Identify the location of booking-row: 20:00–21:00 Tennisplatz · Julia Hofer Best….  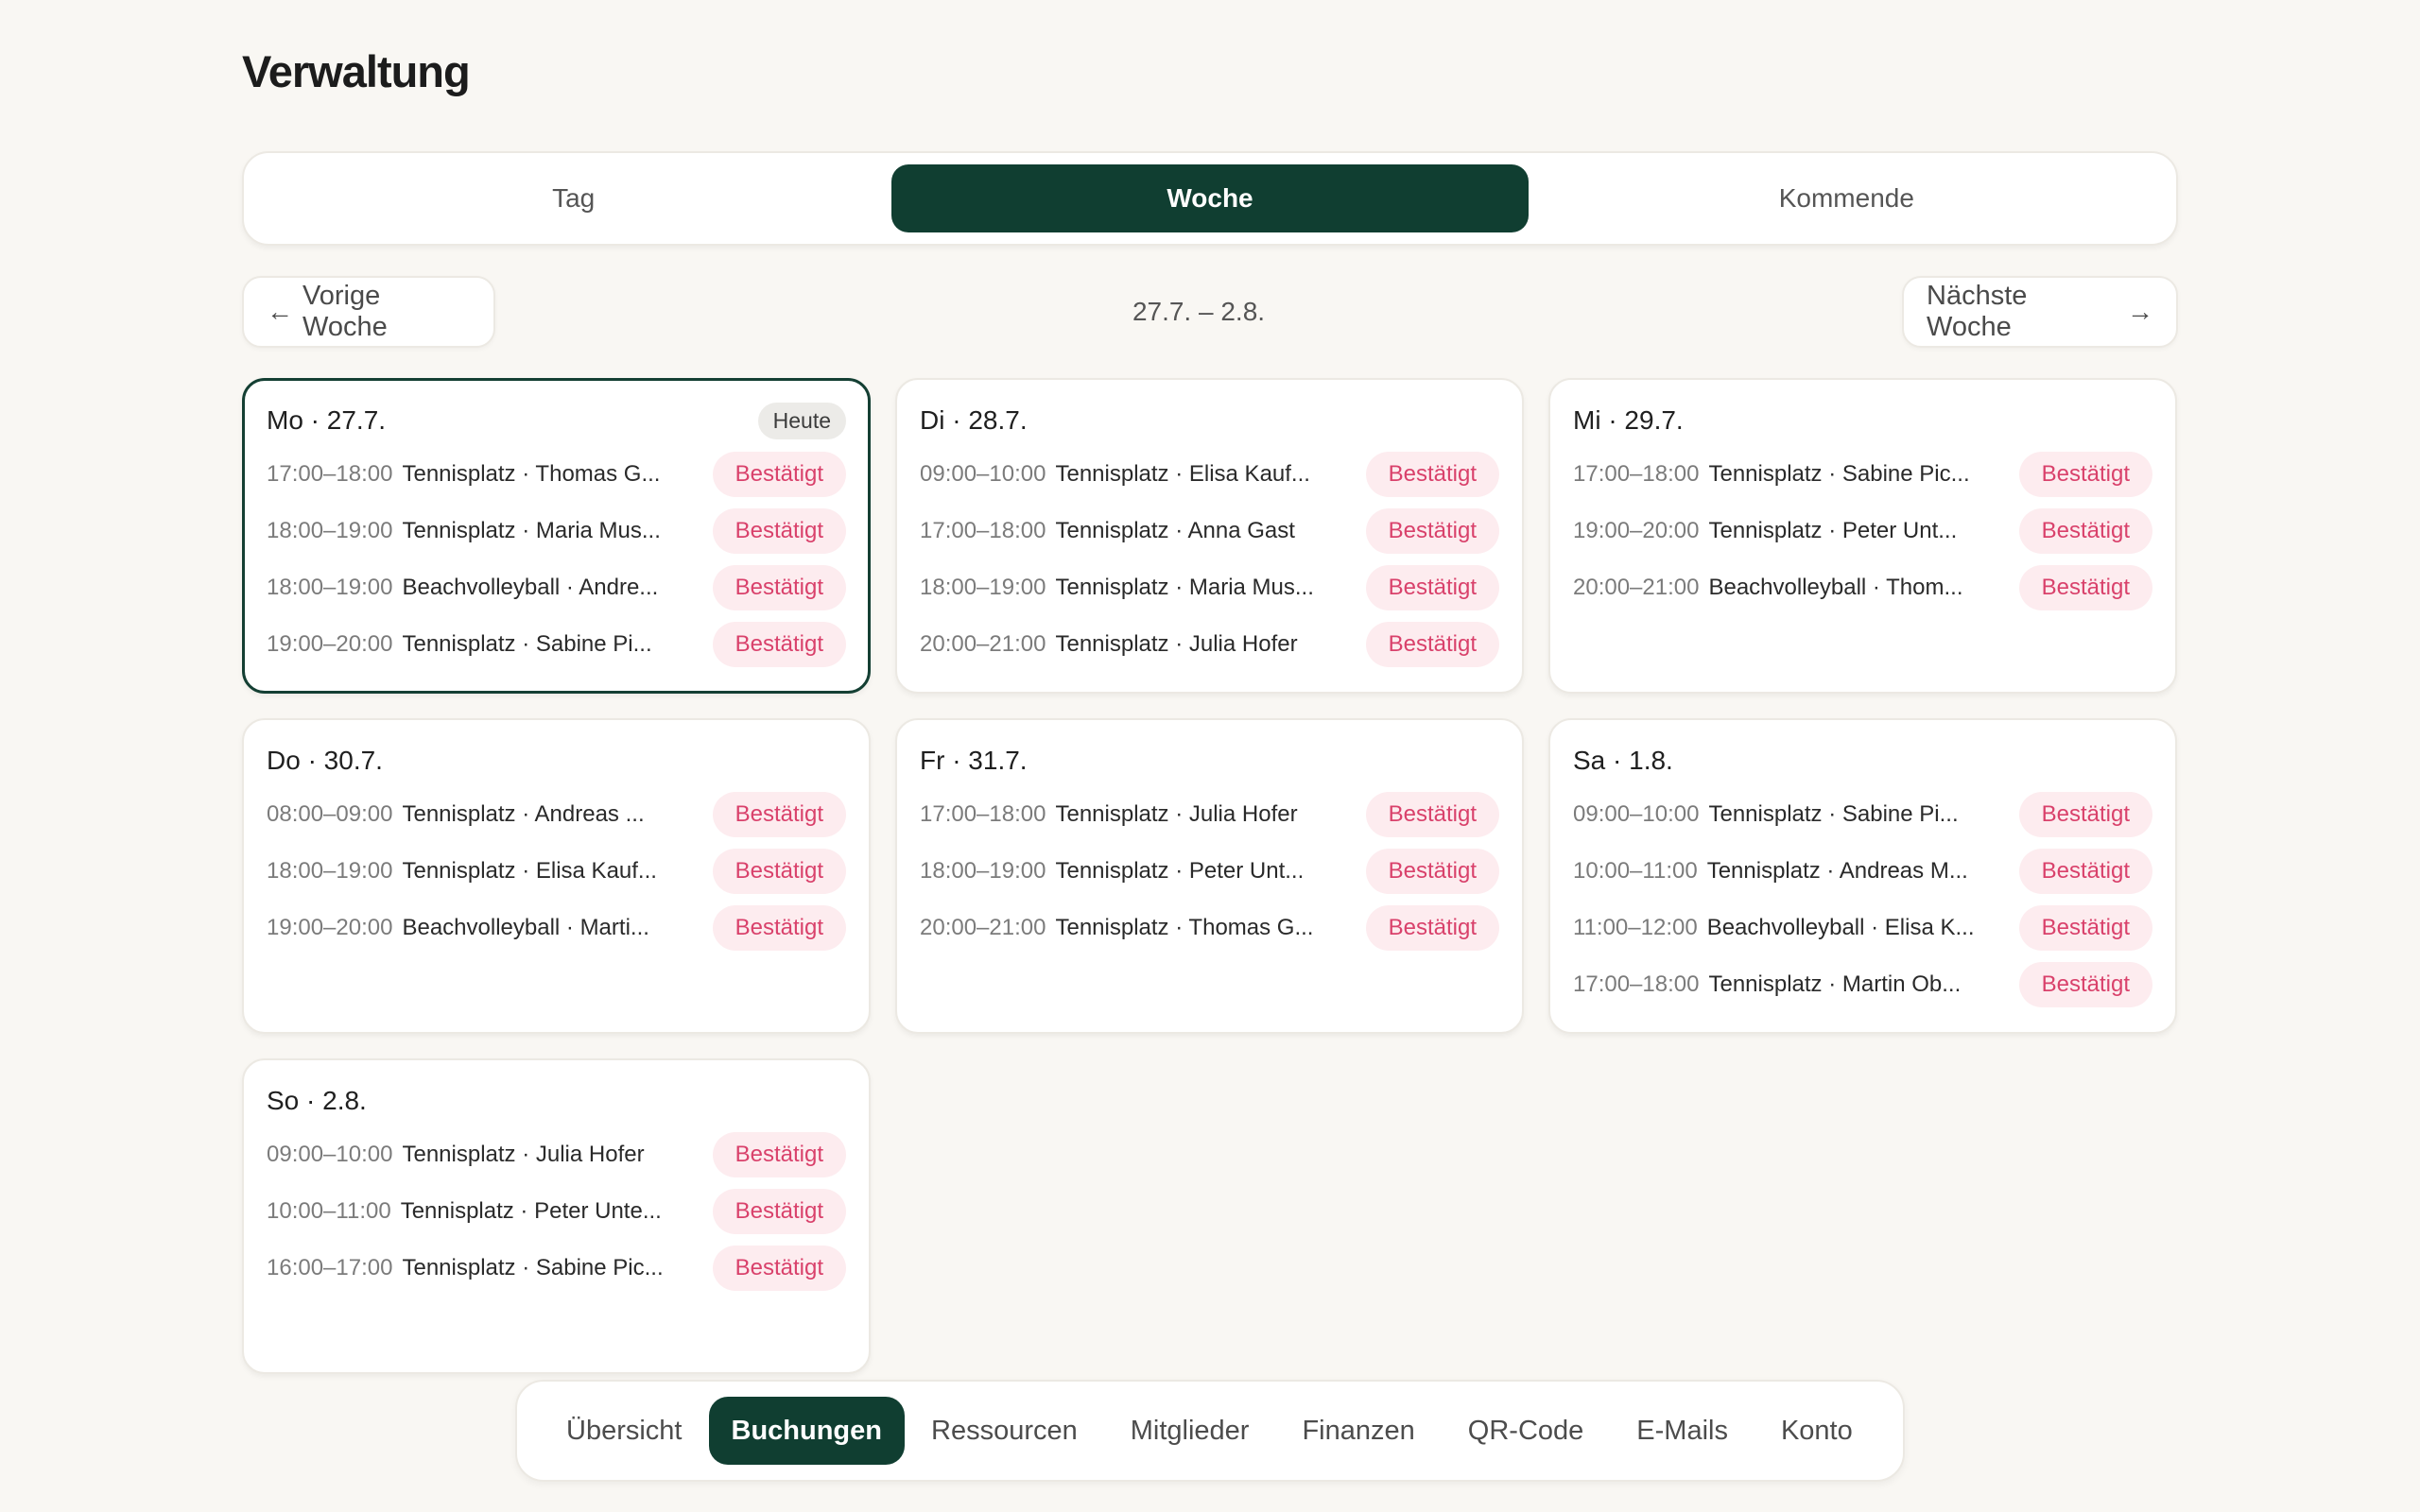
(1210, 644).